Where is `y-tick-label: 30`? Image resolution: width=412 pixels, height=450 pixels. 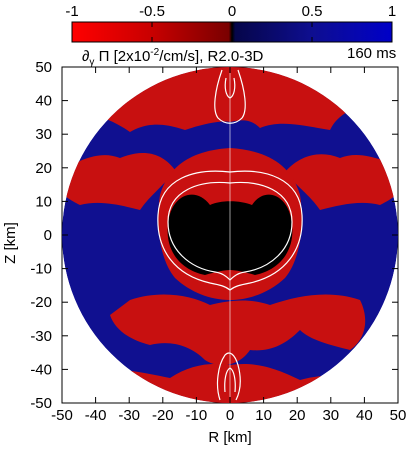 y-tick-label: 30 is located at coordinates (43, 134).